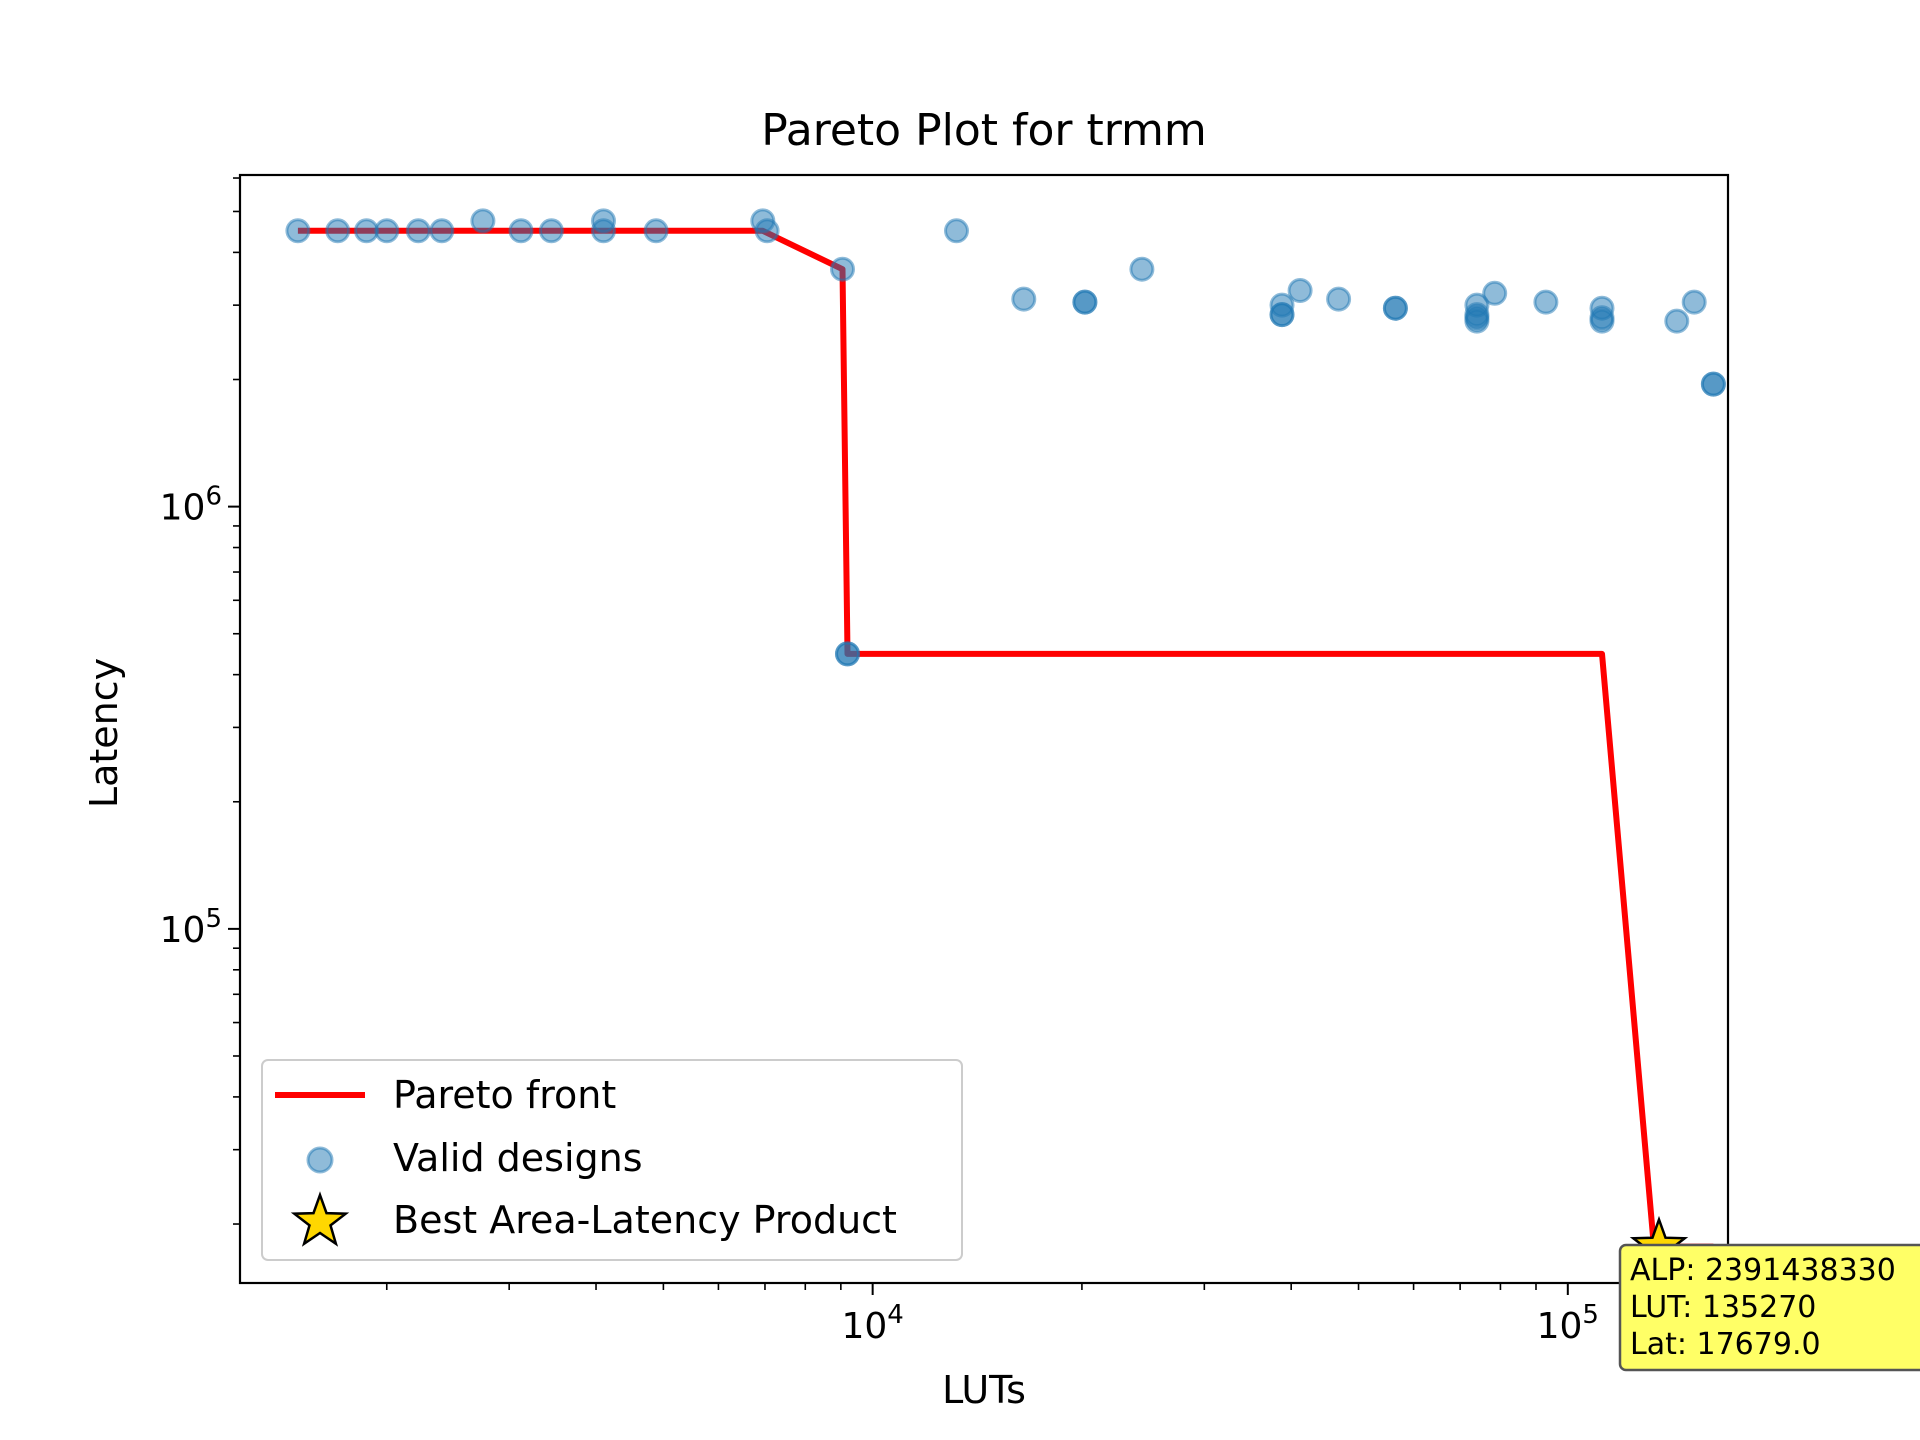 The image size is (1920, 1440). What do you see at coordinates (645, 1220) in the screenshot?
I see `legend-label-best-alp: Best Area-Latency Product` at bounding box center [645, 1220].